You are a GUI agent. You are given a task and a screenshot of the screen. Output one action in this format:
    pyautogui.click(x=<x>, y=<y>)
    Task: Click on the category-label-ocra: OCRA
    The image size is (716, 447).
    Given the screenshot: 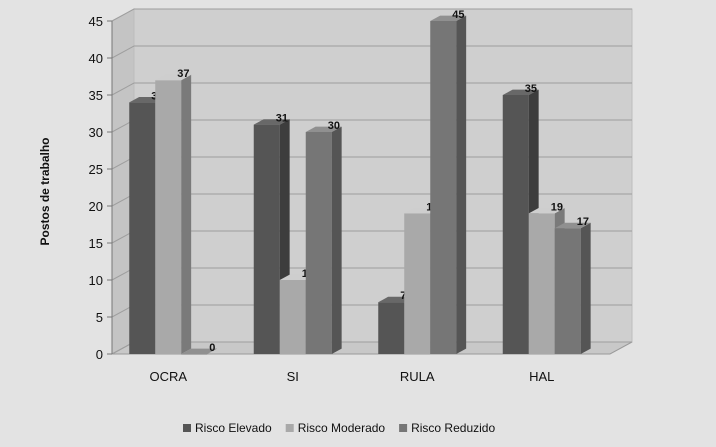 What is the action you would take?
    pyautogui.click(x=168, y=376)
    